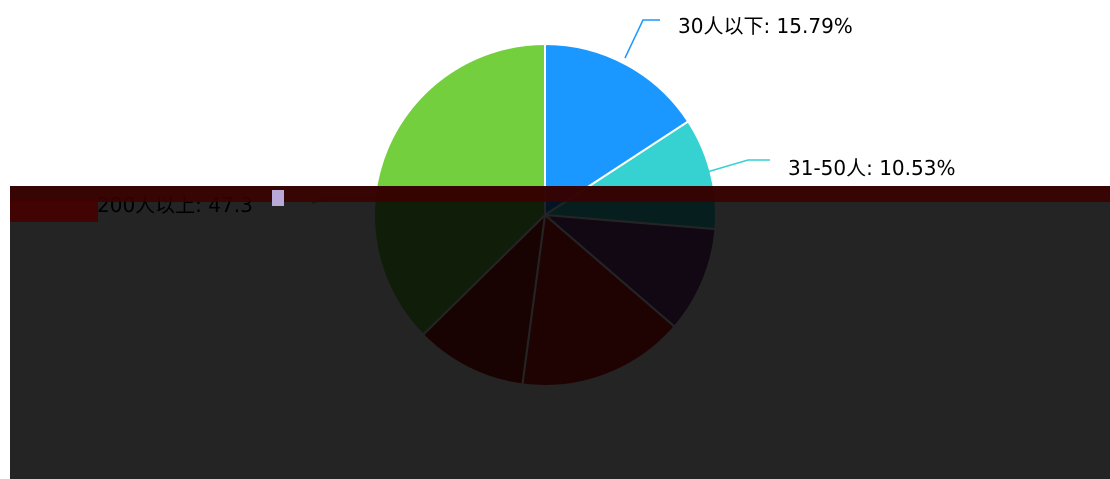  I want to click on overlay-strip, so click(560, 194).